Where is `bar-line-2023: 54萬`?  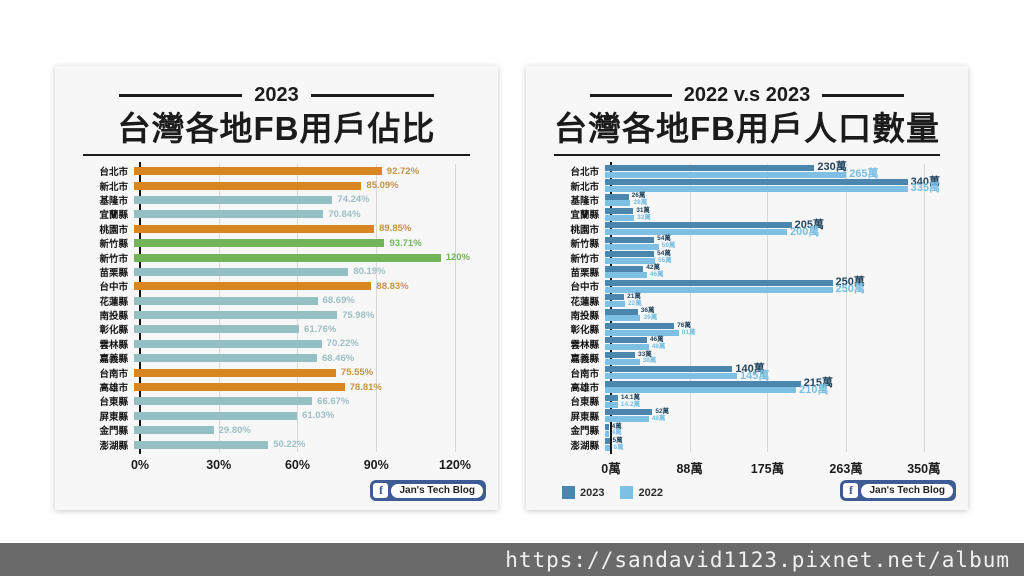 bar-line-2023: 54萬 is located at coordinates (772, 239).